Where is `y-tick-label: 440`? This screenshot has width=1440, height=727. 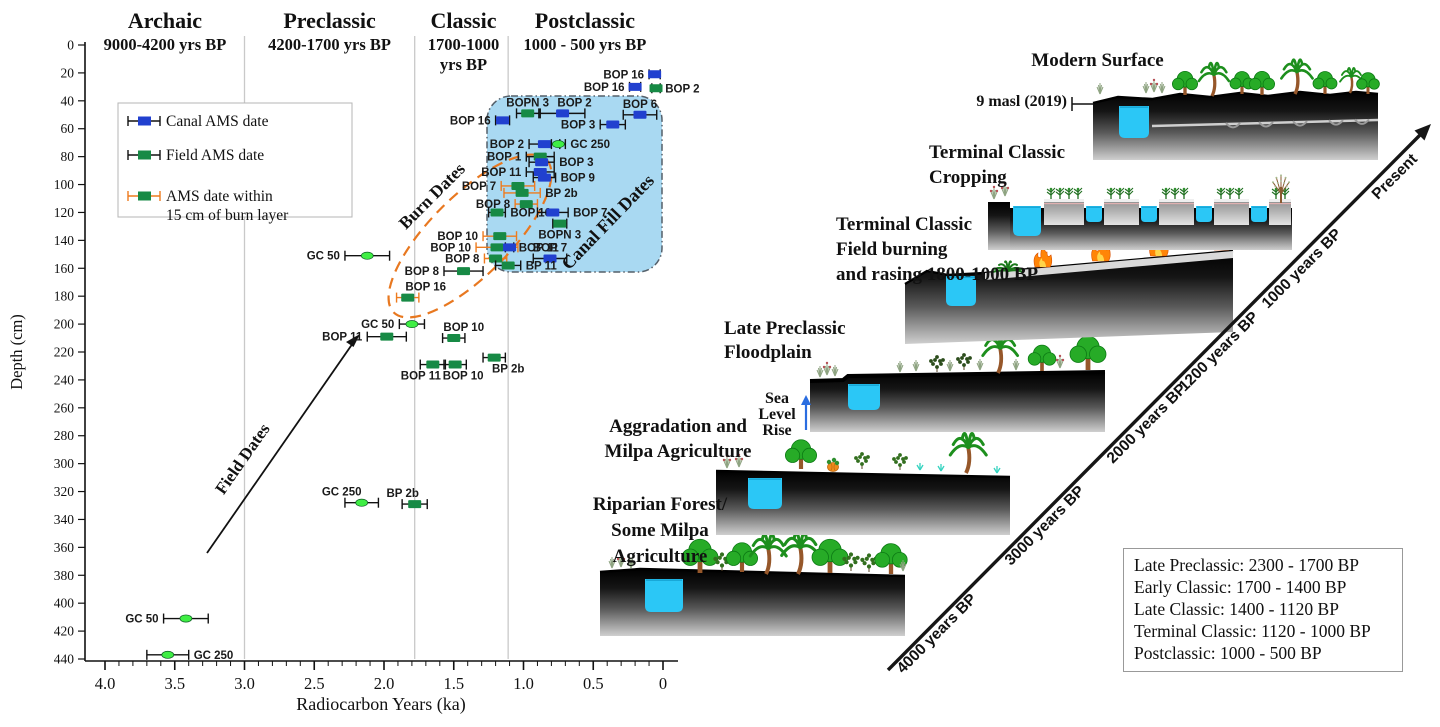
y-tick-label: 440 is located at coordinates (64, 659).